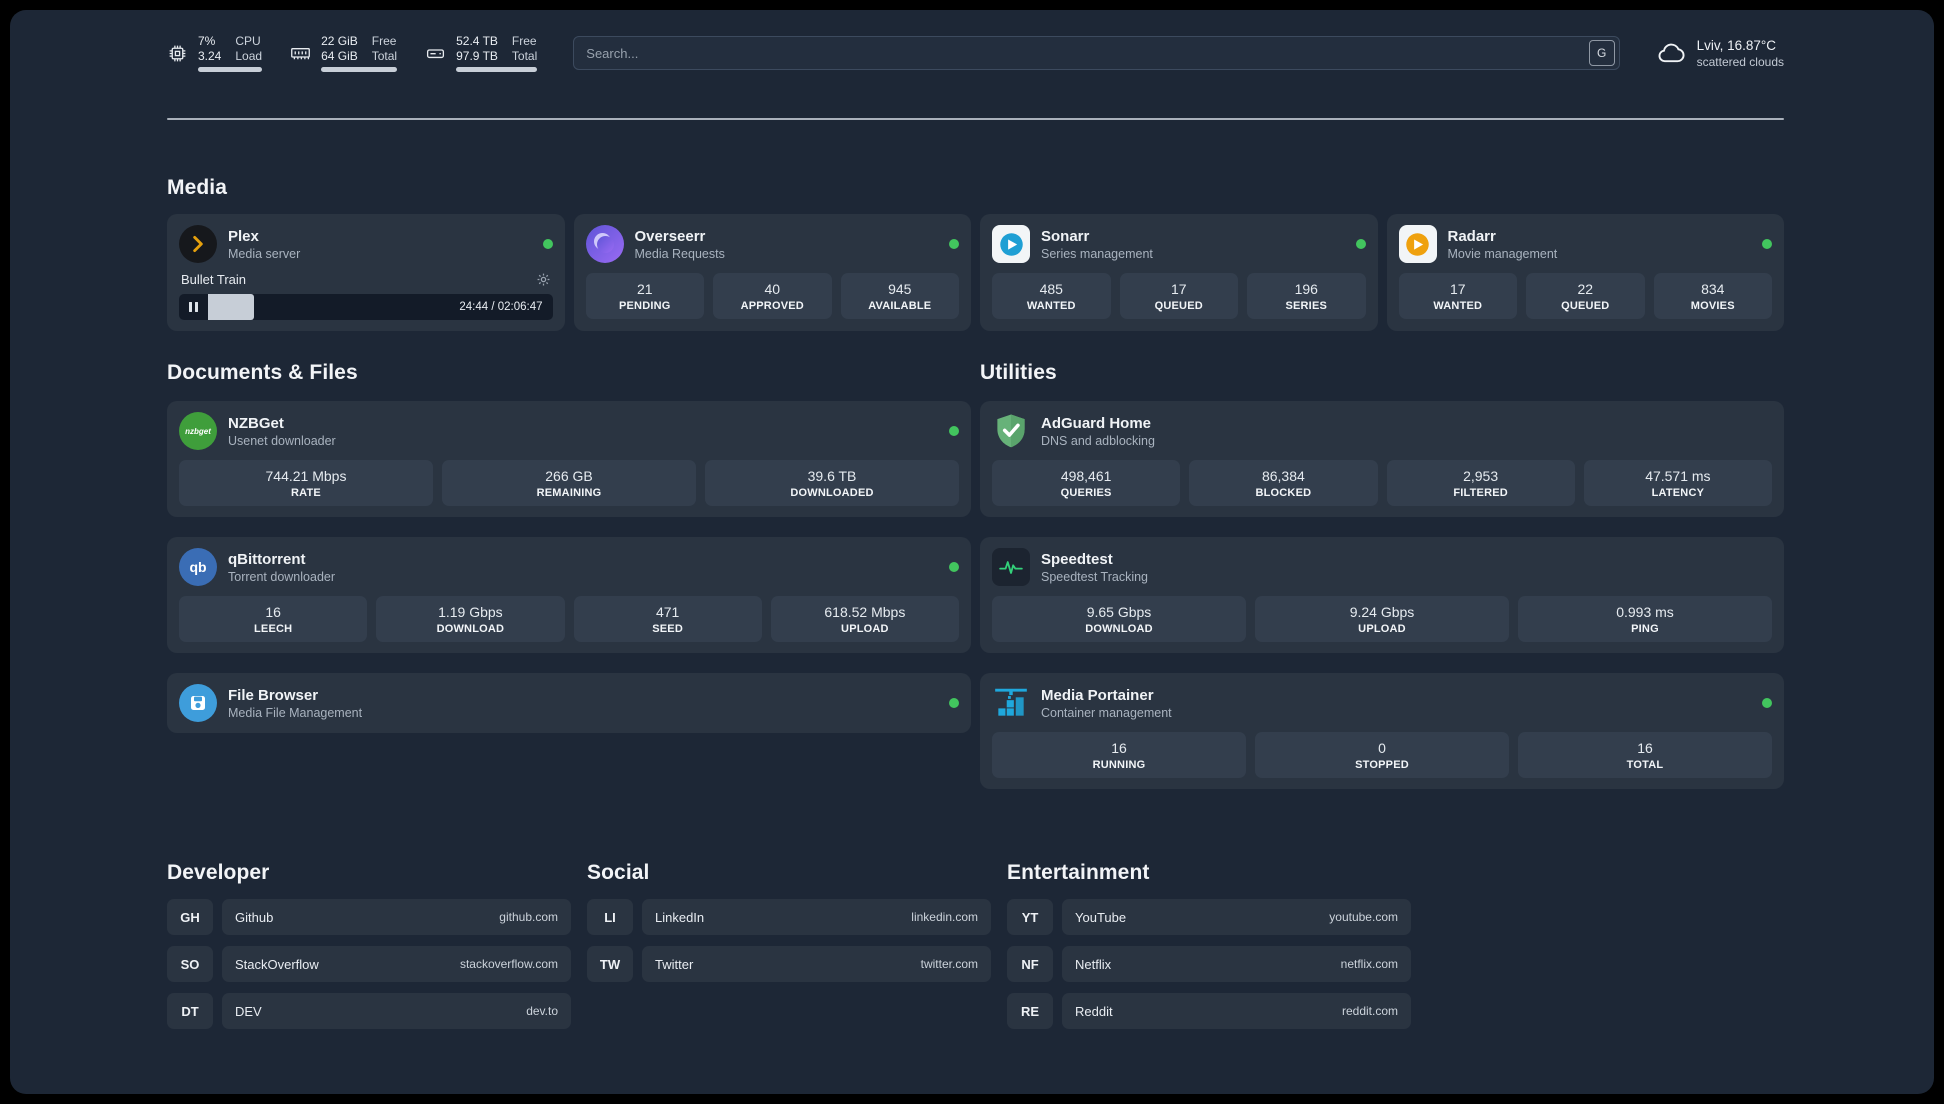 The height and width of the screenshot is (1104, 1944). Describe the element at coordinates (1011, 244) in the screenshot. I see `sonarr-icon` at that location.